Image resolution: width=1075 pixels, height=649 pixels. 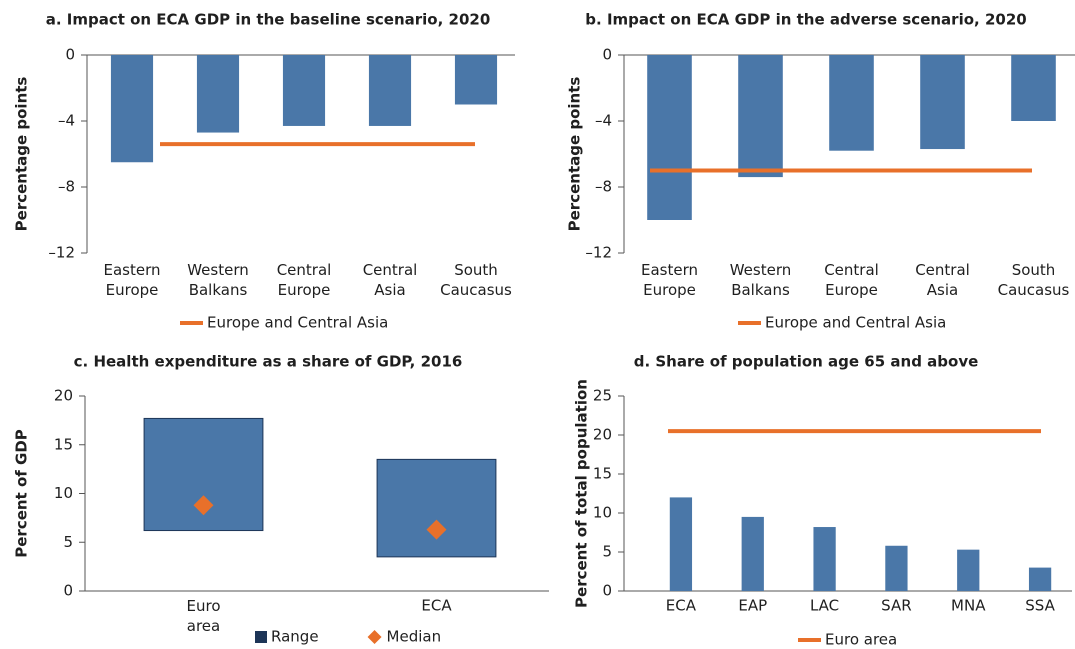 I want to click on legend-label: Euro area, so click(x=861, y=640).